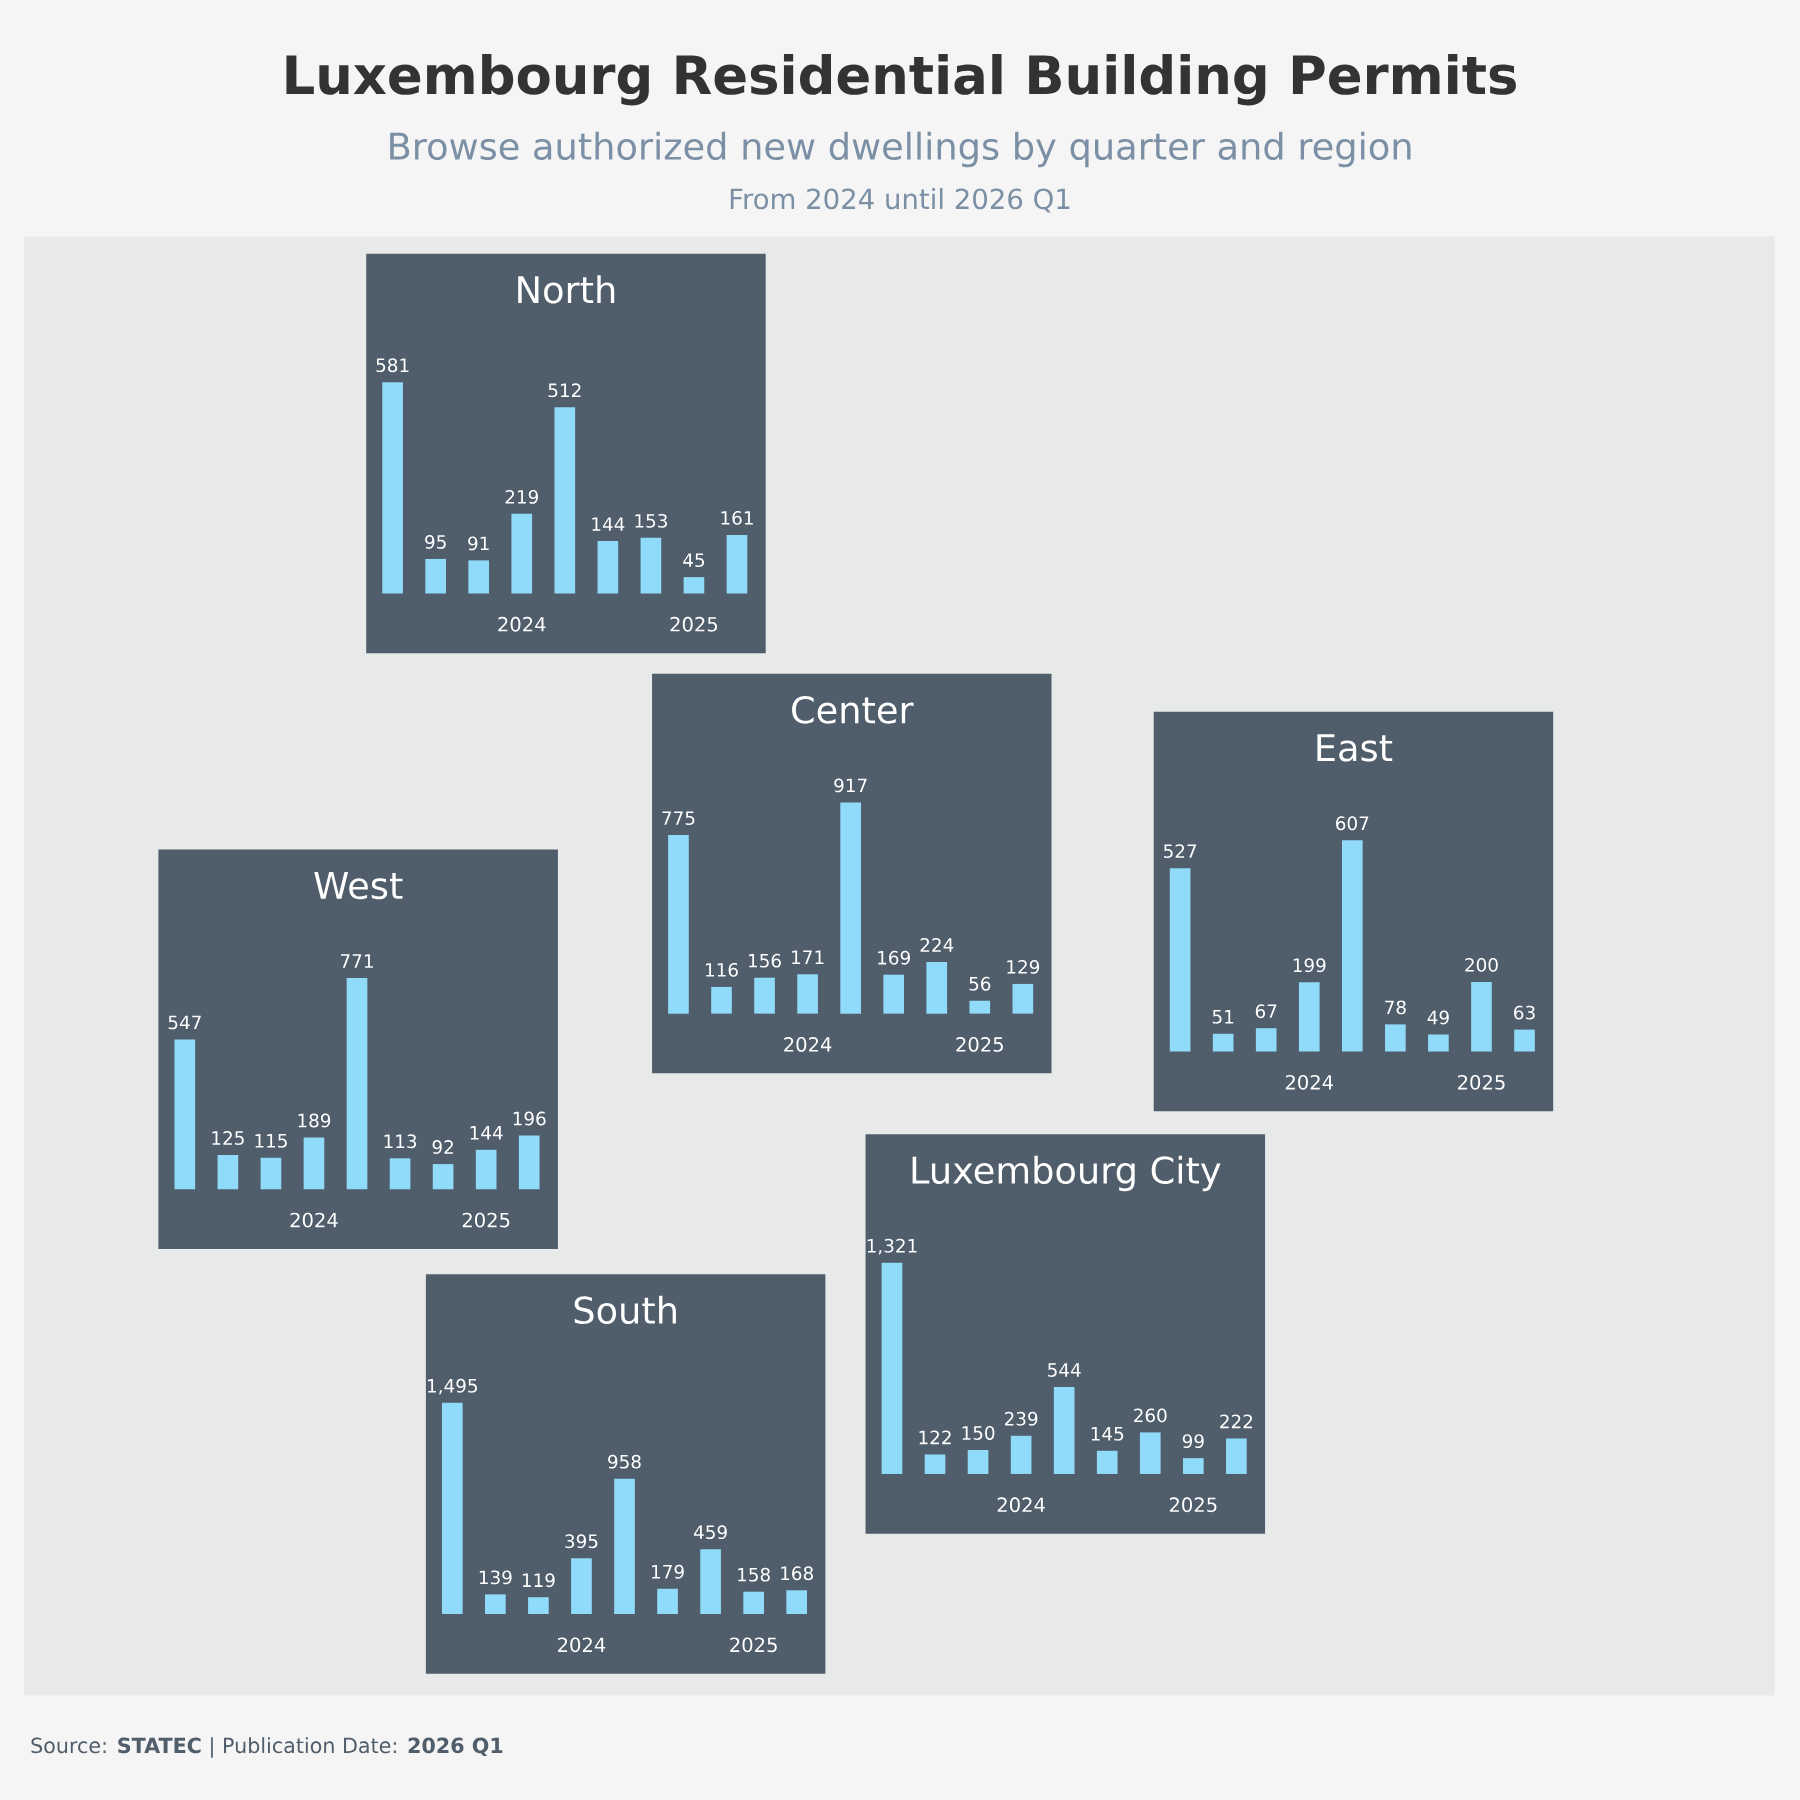 This screenshot has width=1800, height=1800. What do you see at coordinates (694, 560) in the screenshot?
I see `data-label: 45` at bounding box center [694, 560].